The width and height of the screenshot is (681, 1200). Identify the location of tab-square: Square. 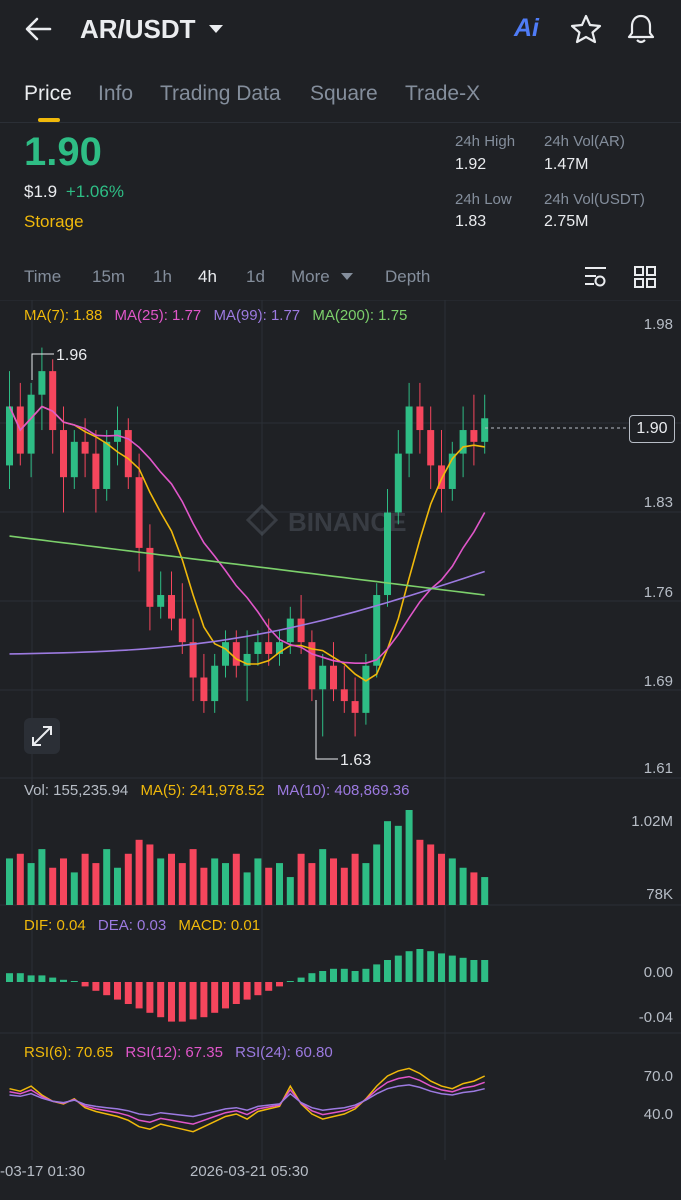
(344, 93).